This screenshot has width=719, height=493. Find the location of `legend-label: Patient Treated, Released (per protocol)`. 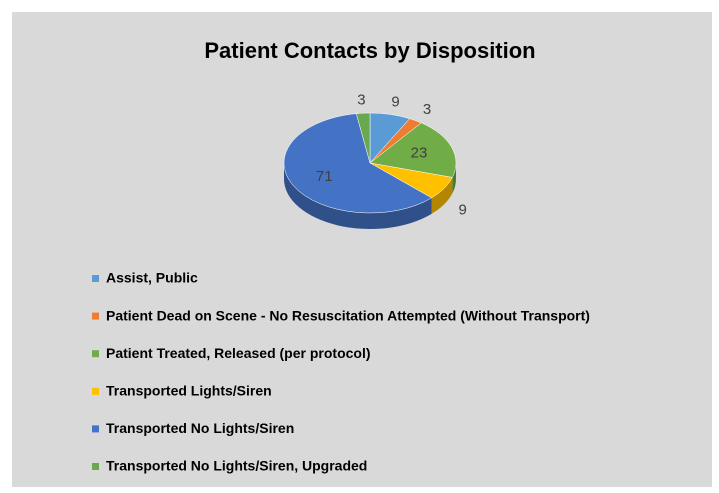

legend-label: Patient Treated, Released (per protocol) is located at coordinates (238, 353).